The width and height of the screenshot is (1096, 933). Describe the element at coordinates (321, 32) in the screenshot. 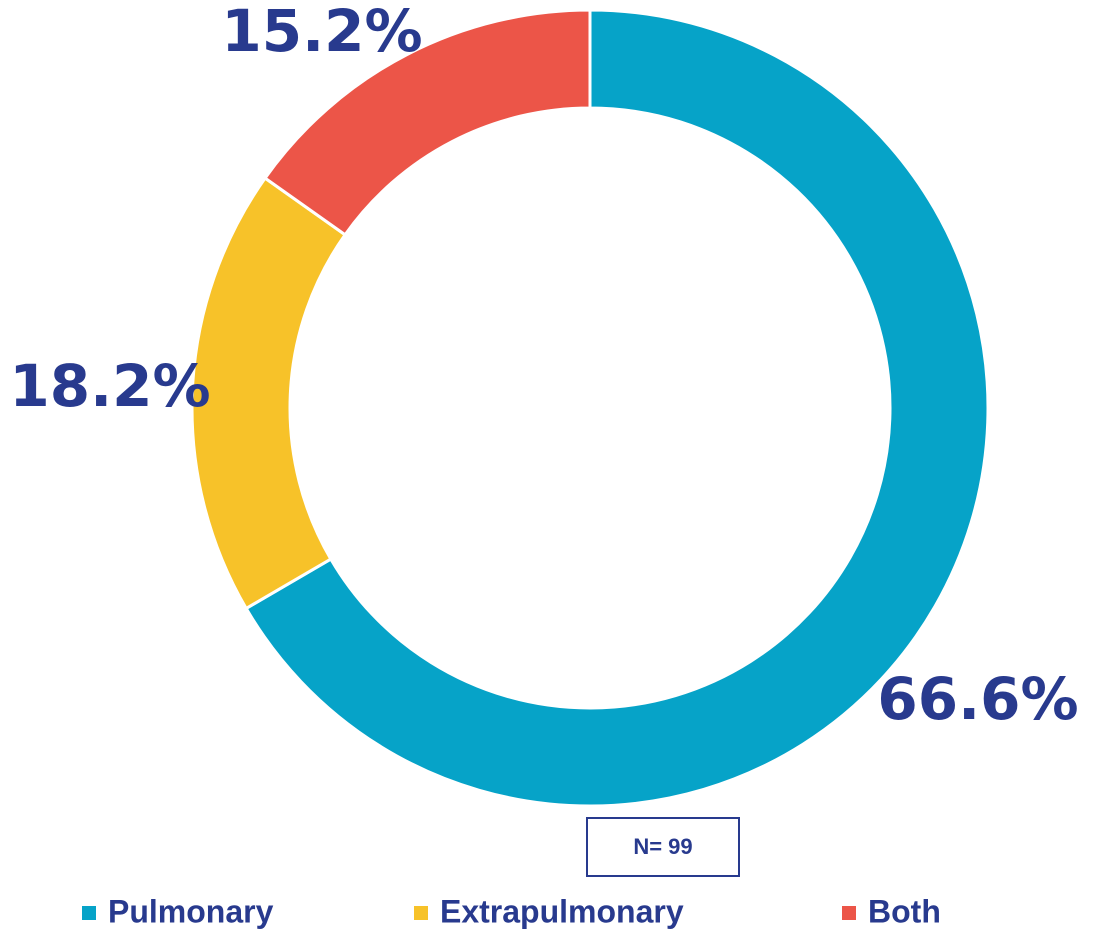

I see `data-label: 15.2%` at that location.